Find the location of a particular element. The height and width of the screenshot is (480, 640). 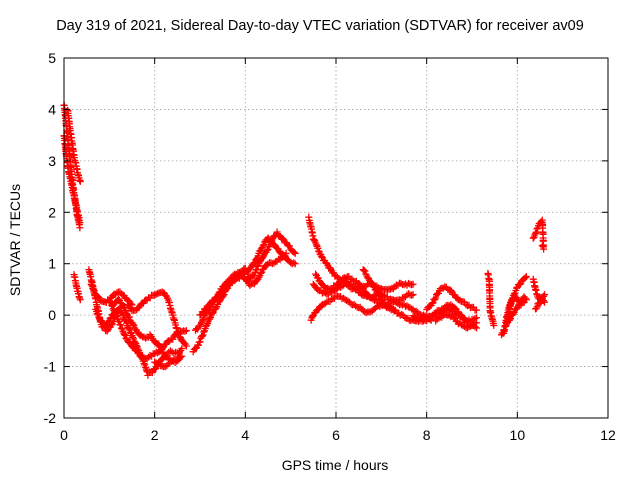

y-axis-label: SDTVAR / TECUs is located at coordinates (15, 240).